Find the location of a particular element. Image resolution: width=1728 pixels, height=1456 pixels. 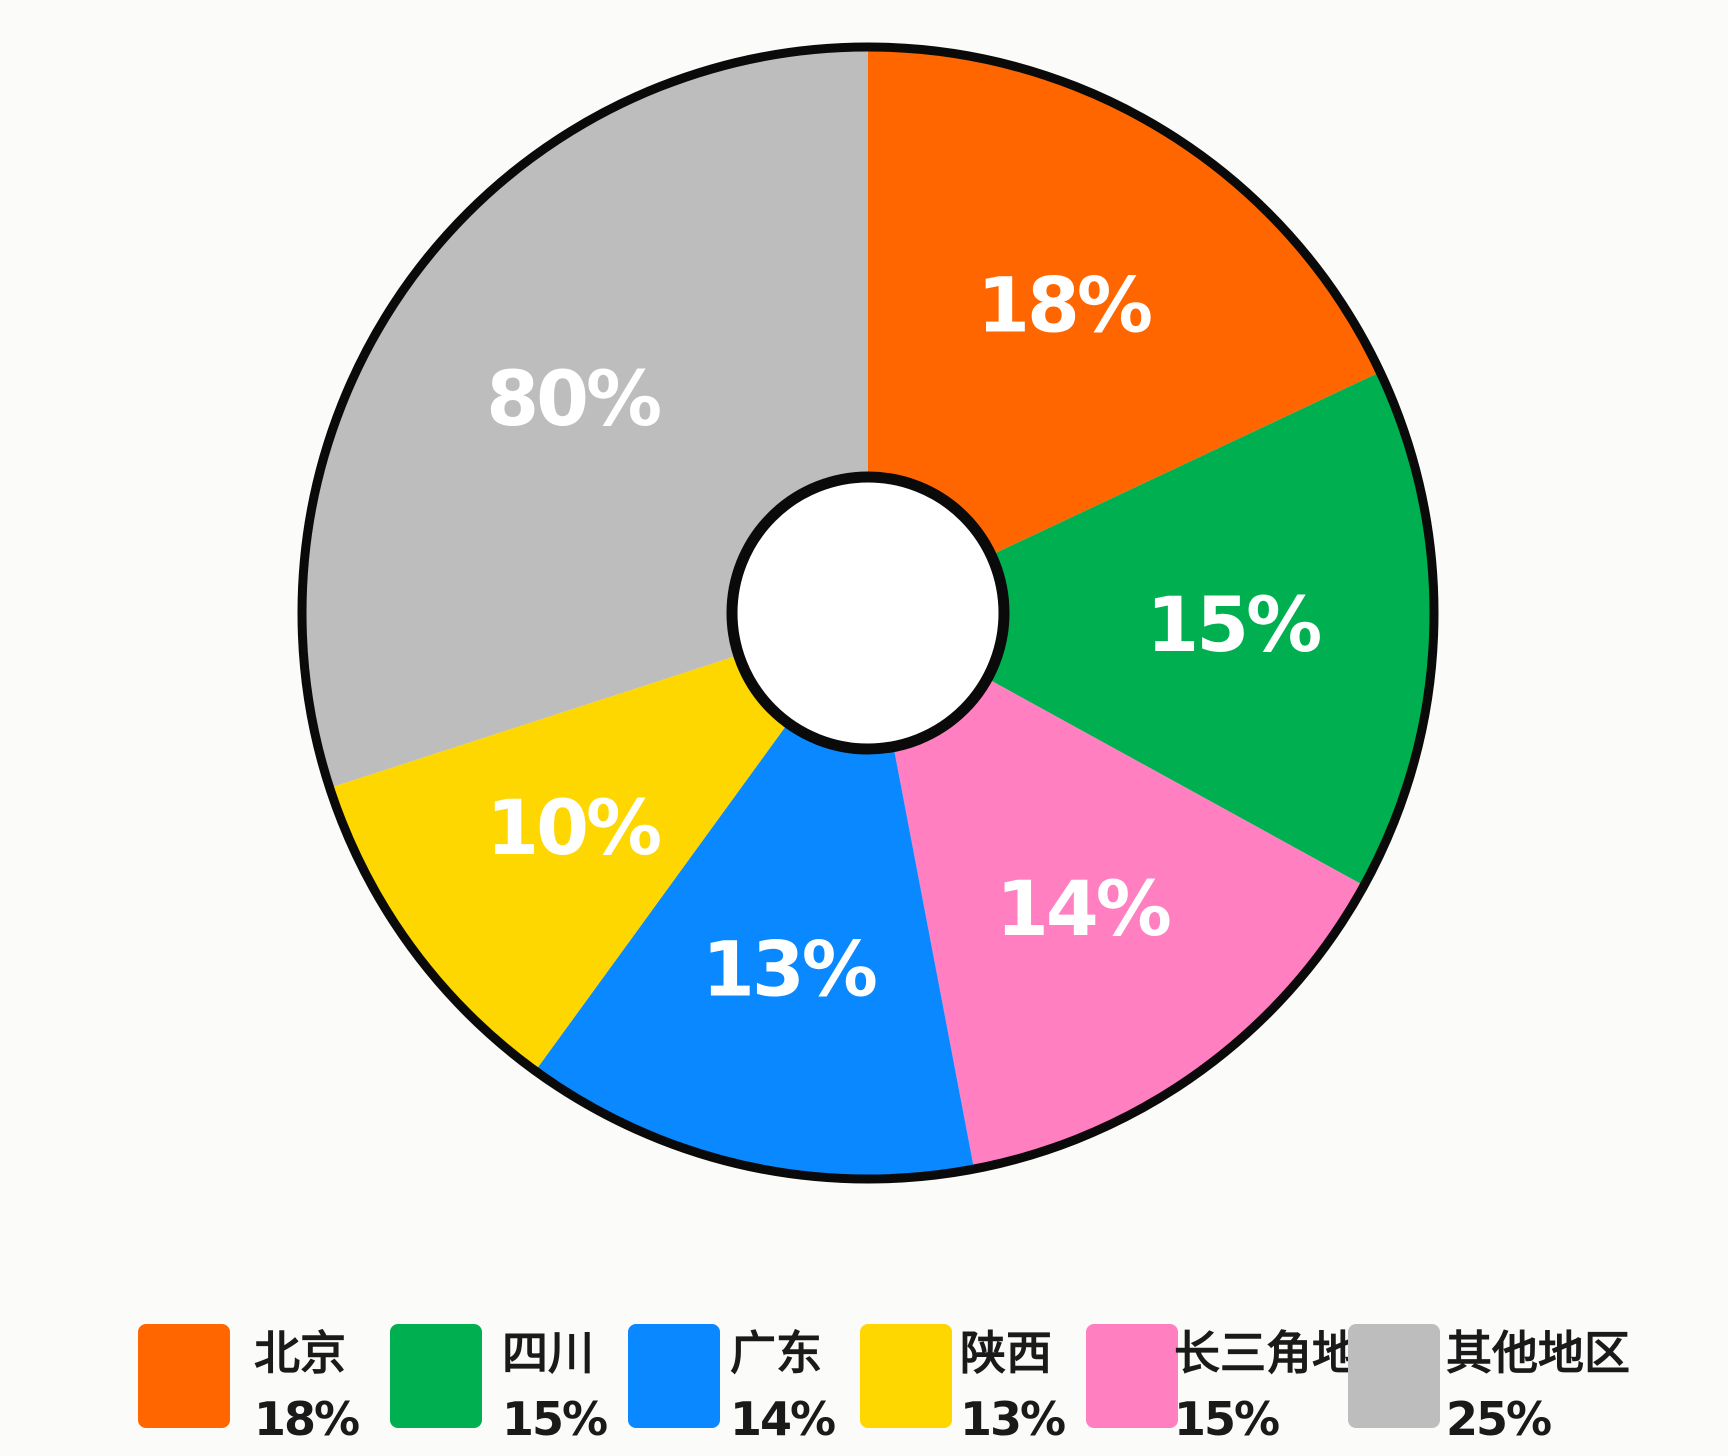

legend-value-2: 14% is located at coordinates (783, 1419).